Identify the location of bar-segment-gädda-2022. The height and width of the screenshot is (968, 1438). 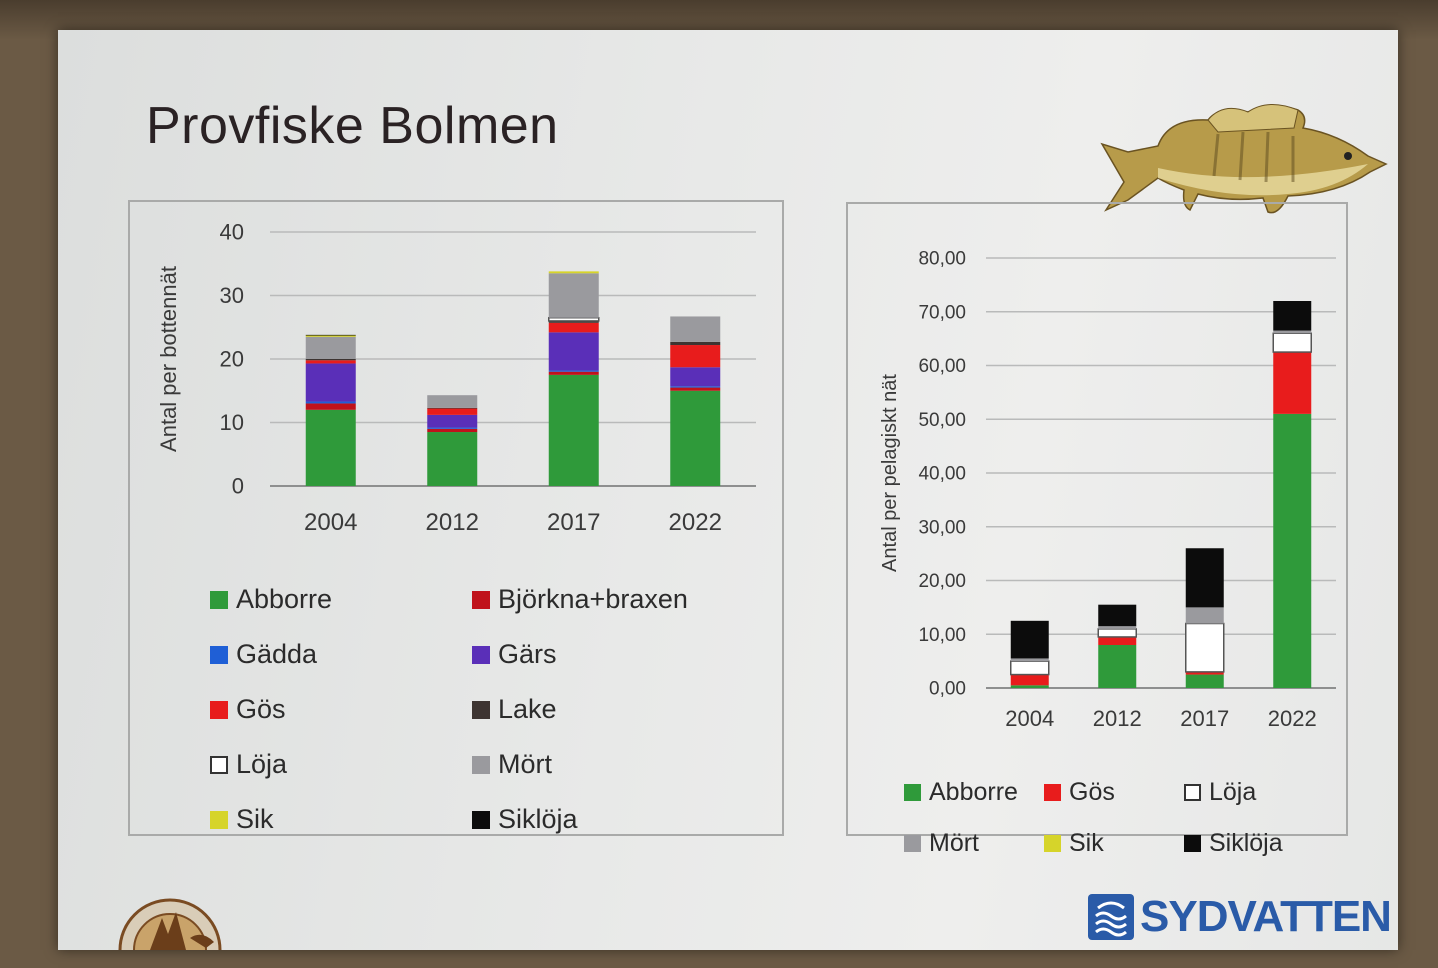
(695, 387).